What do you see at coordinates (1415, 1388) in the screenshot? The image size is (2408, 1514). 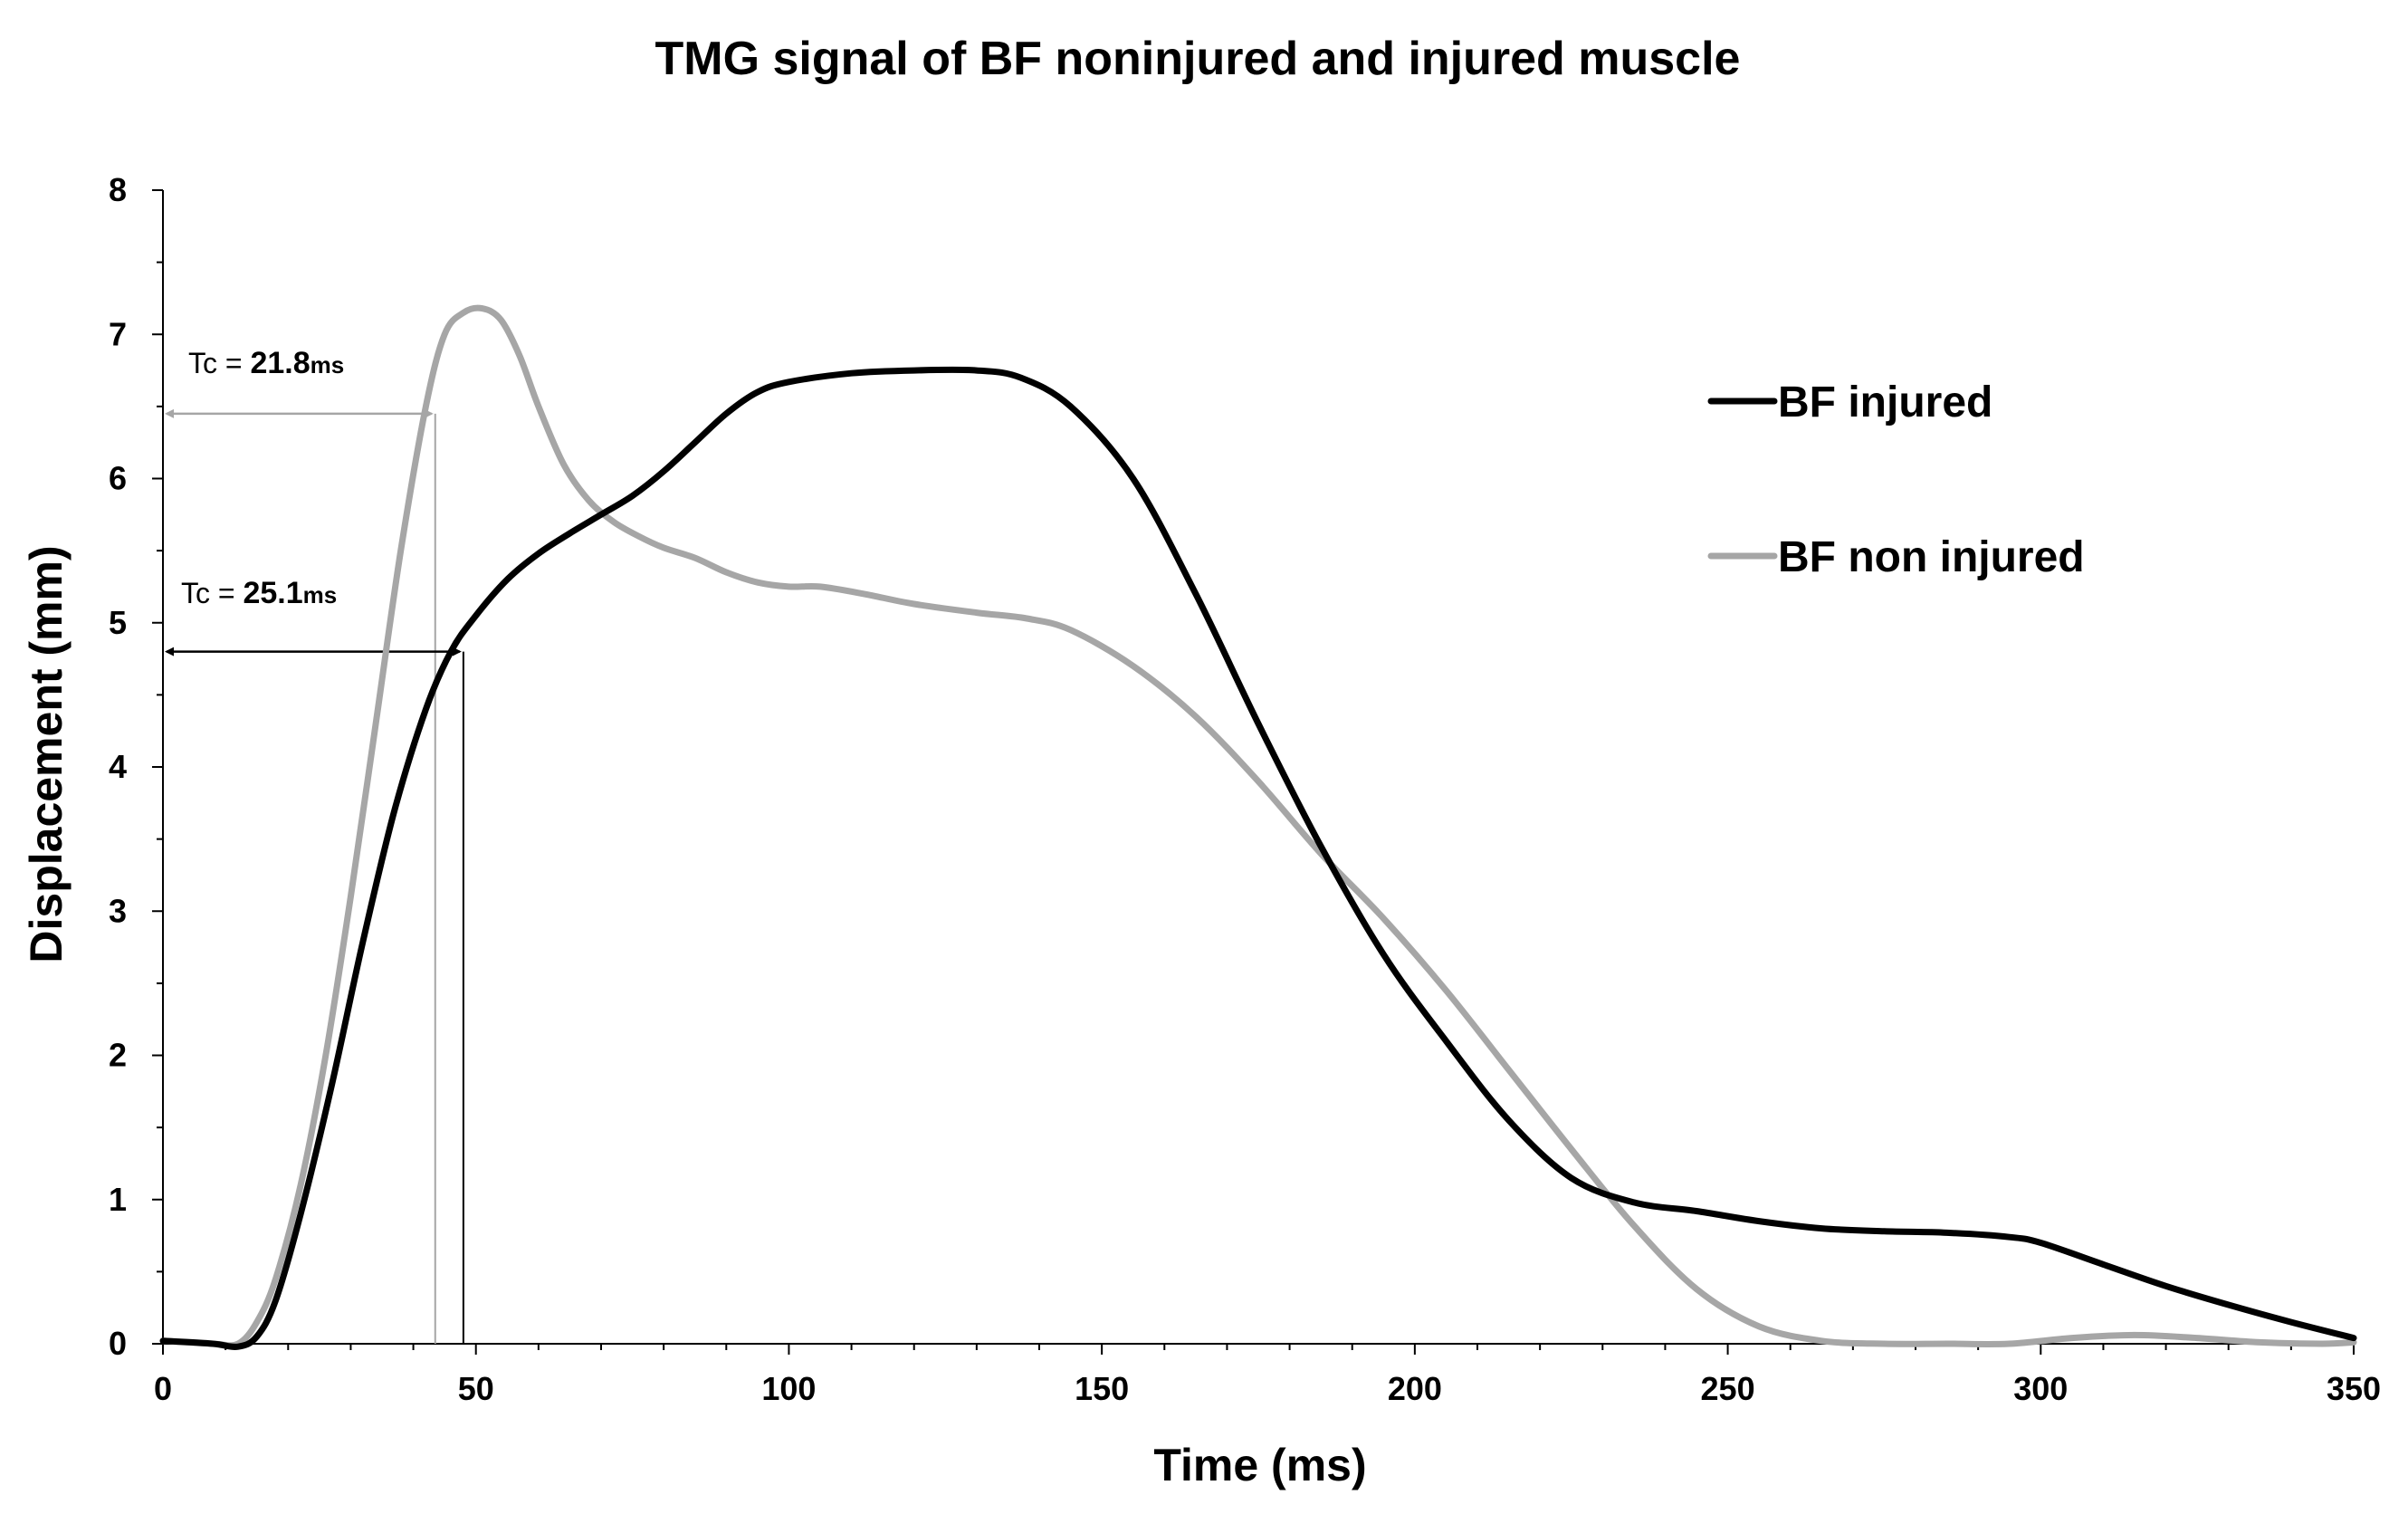 I see `x-tick-label: 200` at bounding box center [1415, 1388].